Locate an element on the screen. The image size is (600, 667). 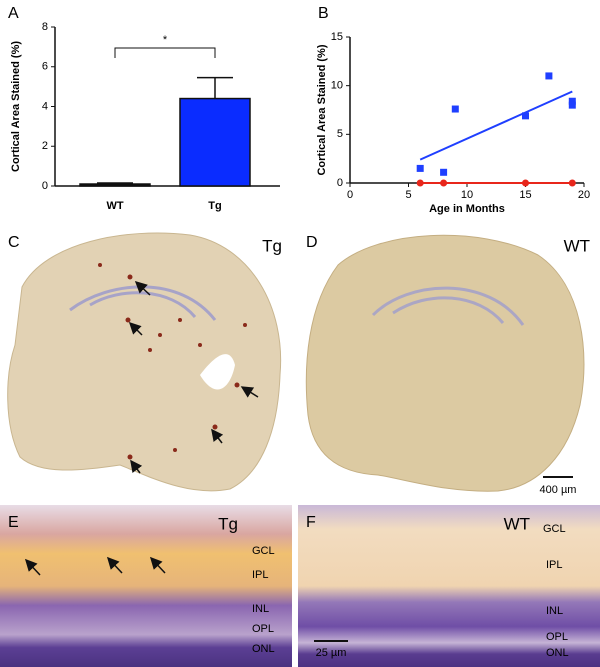
plaques is located at coordinates (172, 361).